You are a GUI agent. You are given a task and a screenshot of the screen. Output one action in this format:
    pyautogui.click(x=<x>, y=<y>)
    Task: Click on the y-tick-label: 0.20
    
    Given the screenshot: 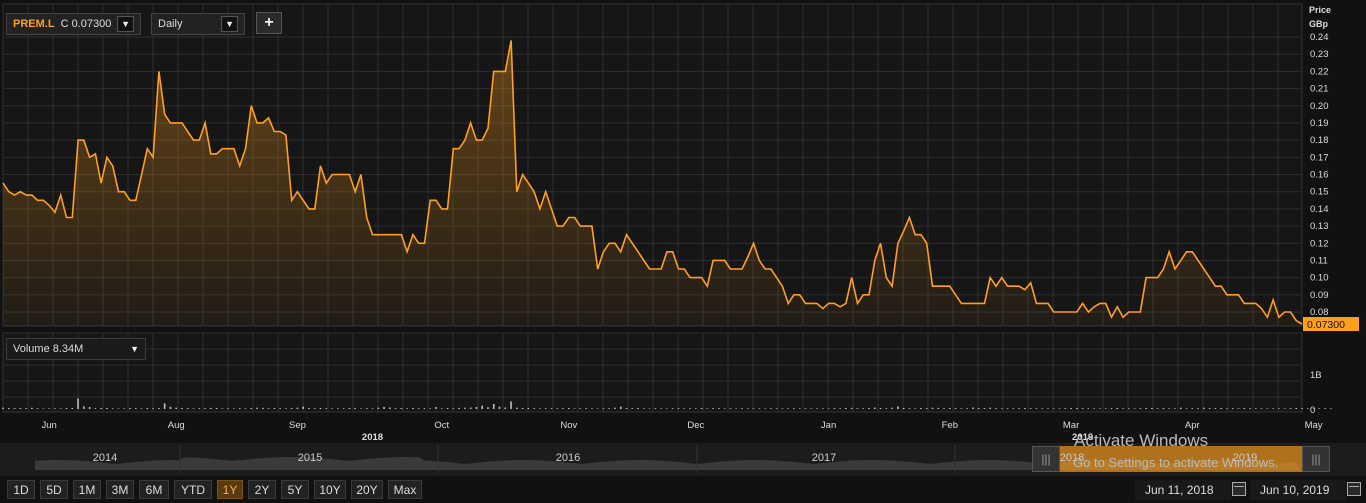 What is the action you would take?
    pyautogui.click(x=1319, y=106)
    